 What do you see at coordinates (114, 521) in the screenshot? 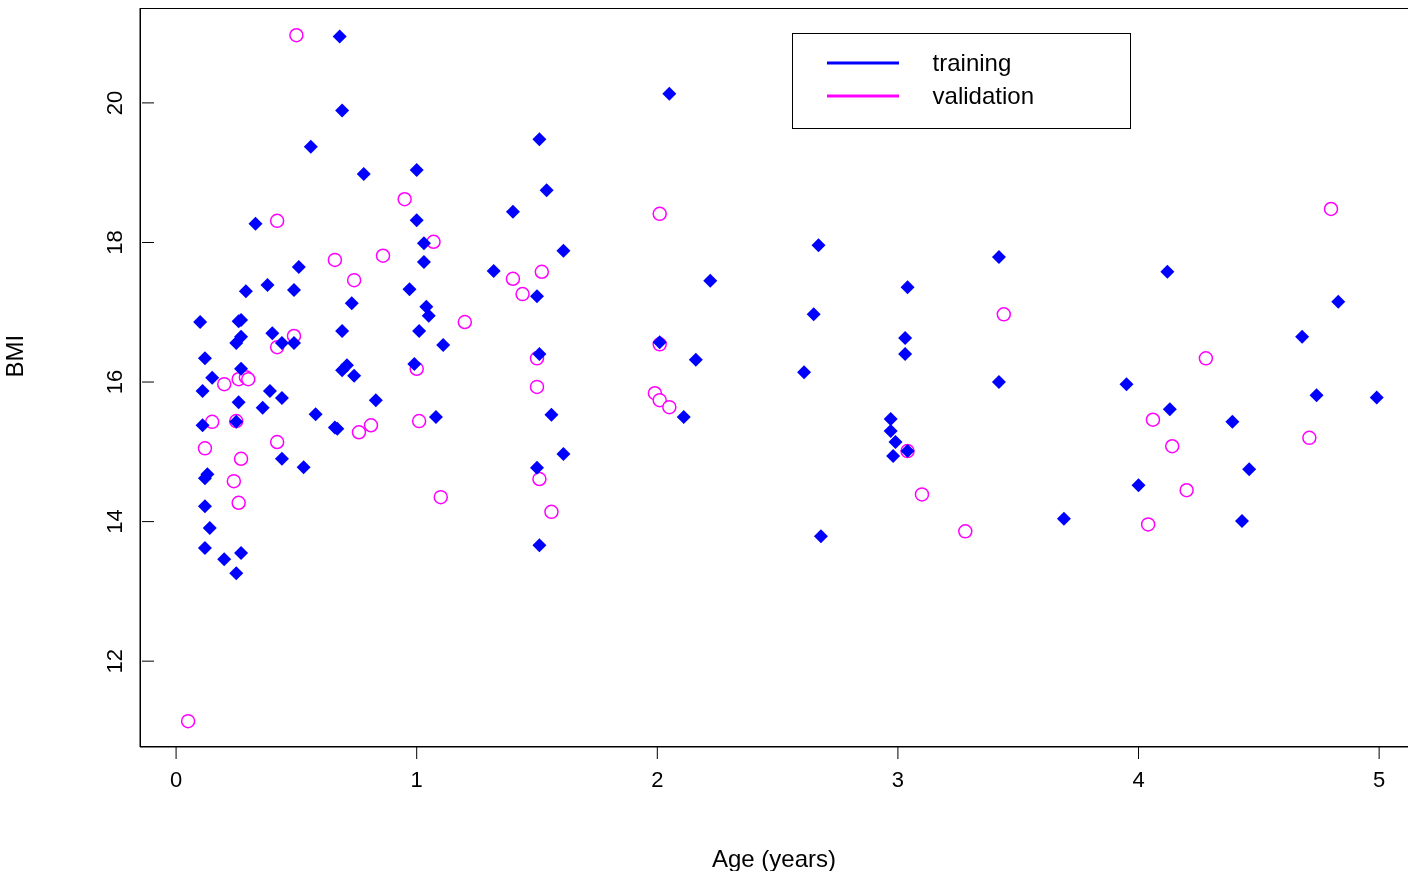
I see `y-tick-label: 14` at bounding box center [114, 521].